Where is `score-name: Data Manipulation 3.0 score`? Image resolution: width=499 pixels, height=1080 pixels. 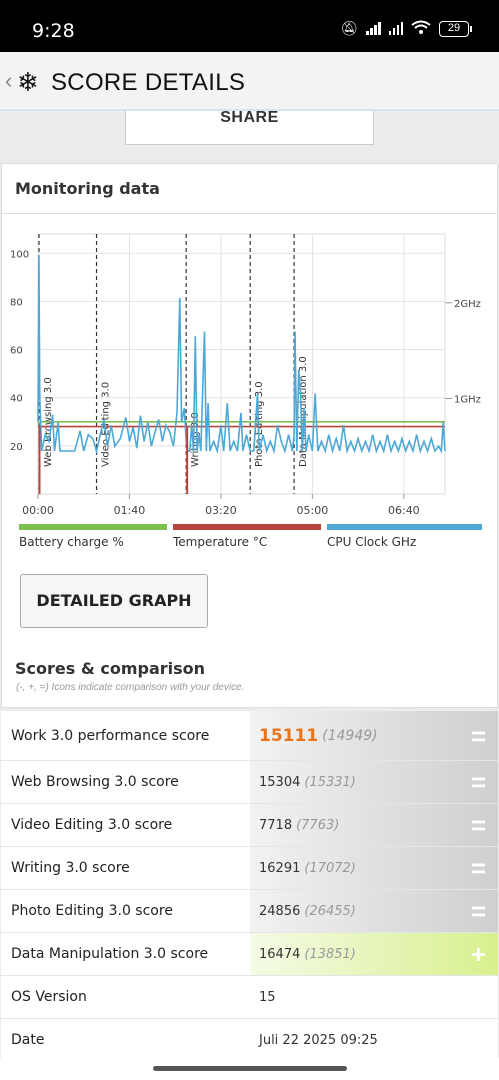
score-name: Data Manipulation 3.0 score is located at coordinates (110, 954).